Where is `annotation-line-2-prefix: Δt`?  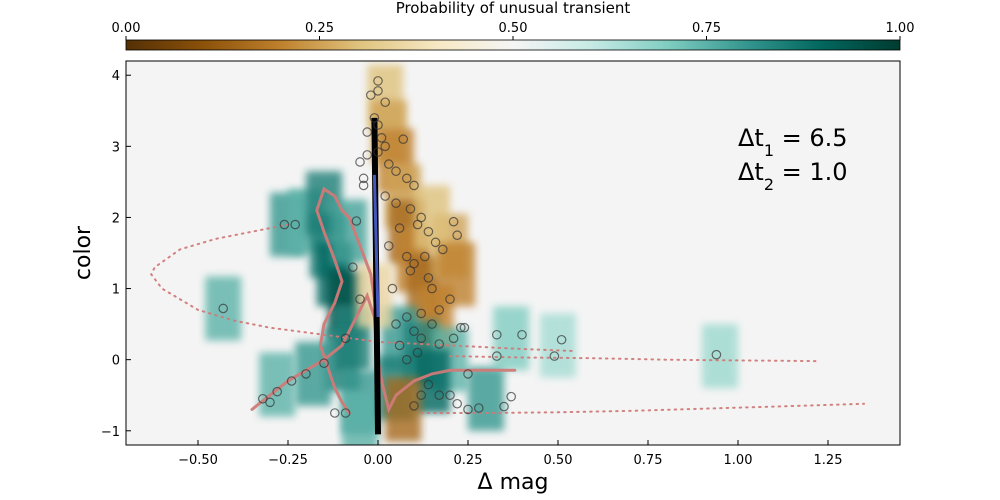
annotation-line-2-prefix: Δt is located at coordinates (751, 172).